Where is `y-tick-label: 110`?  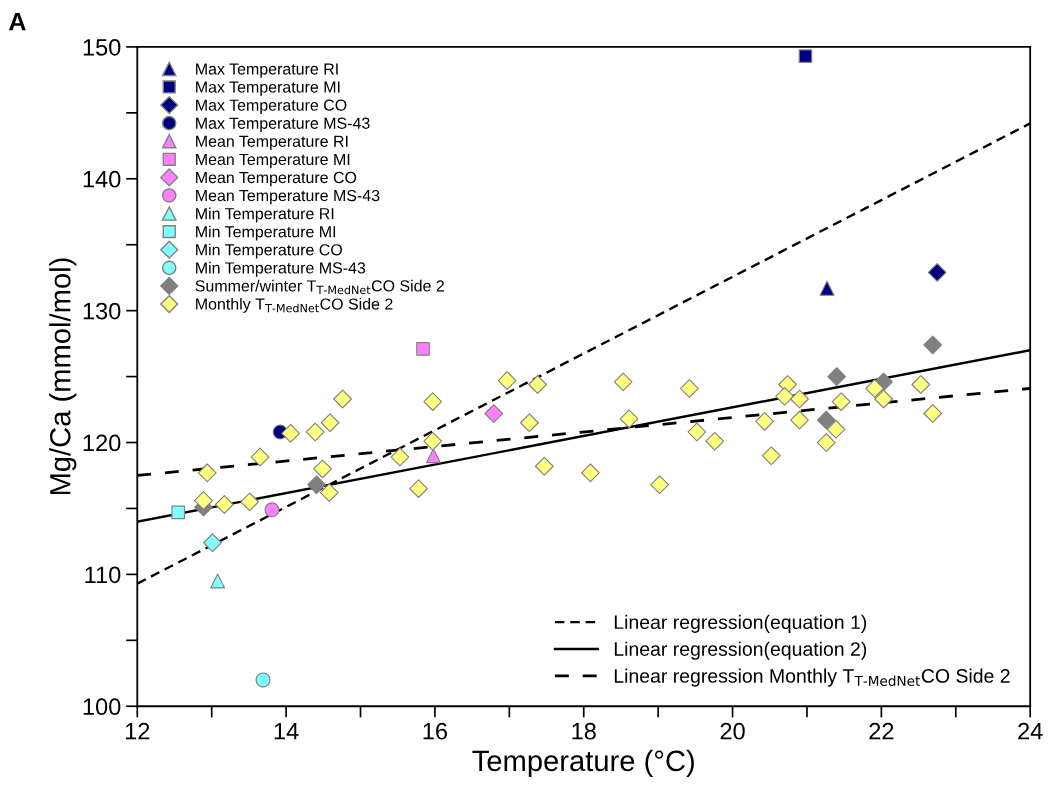
y-tick-label: 110 is located at coordinates (103, 575).